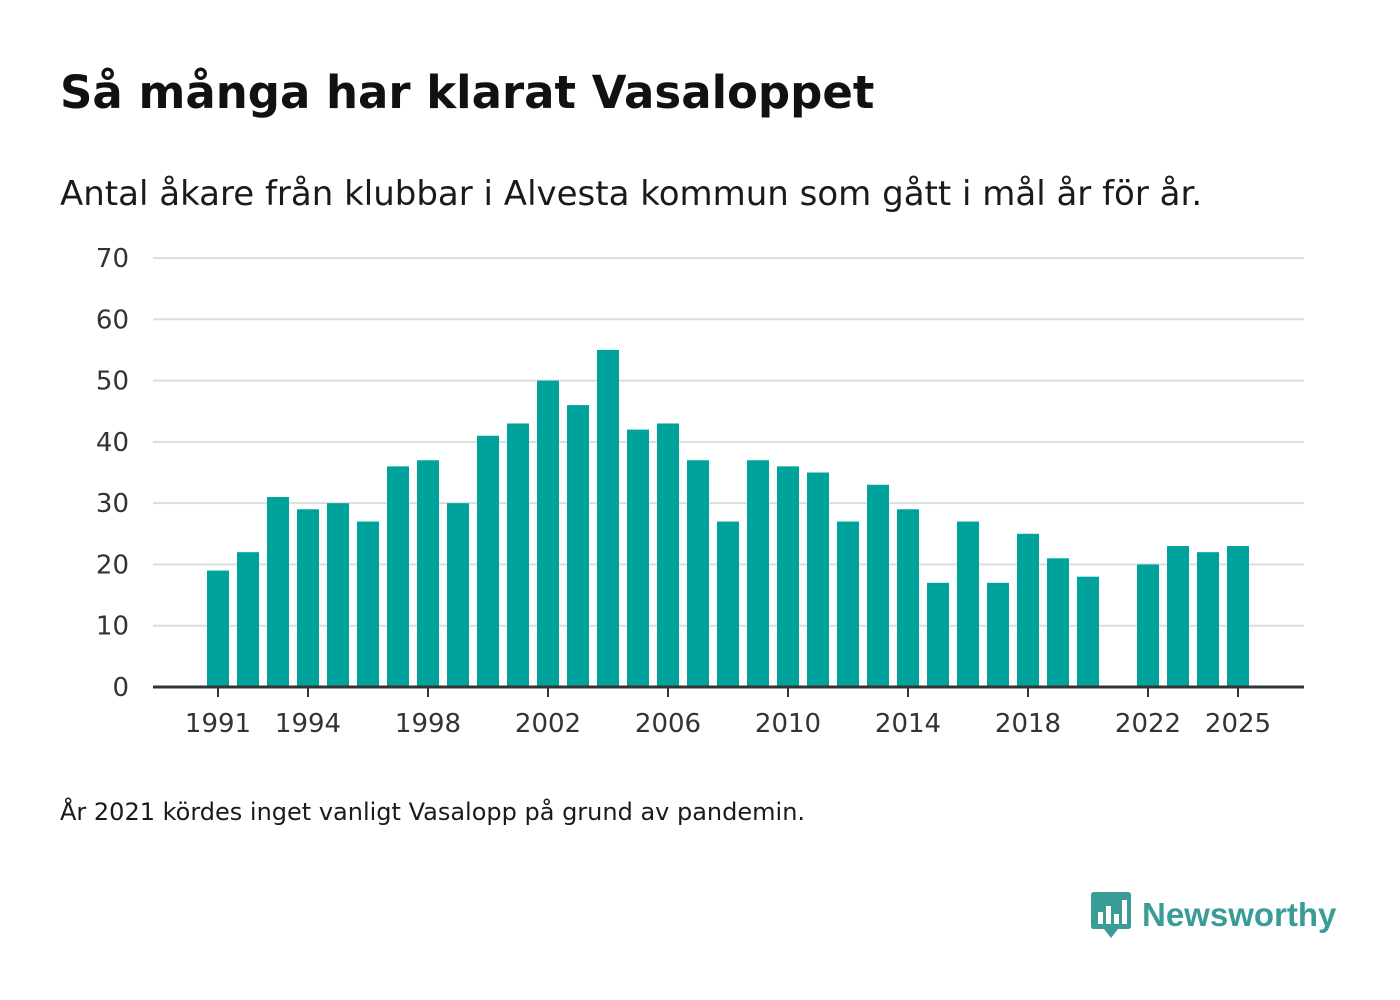 The height and width of the screenshot is (1000, 1400). I want to click on x-tick-label: 2018, so click(1028, 724).